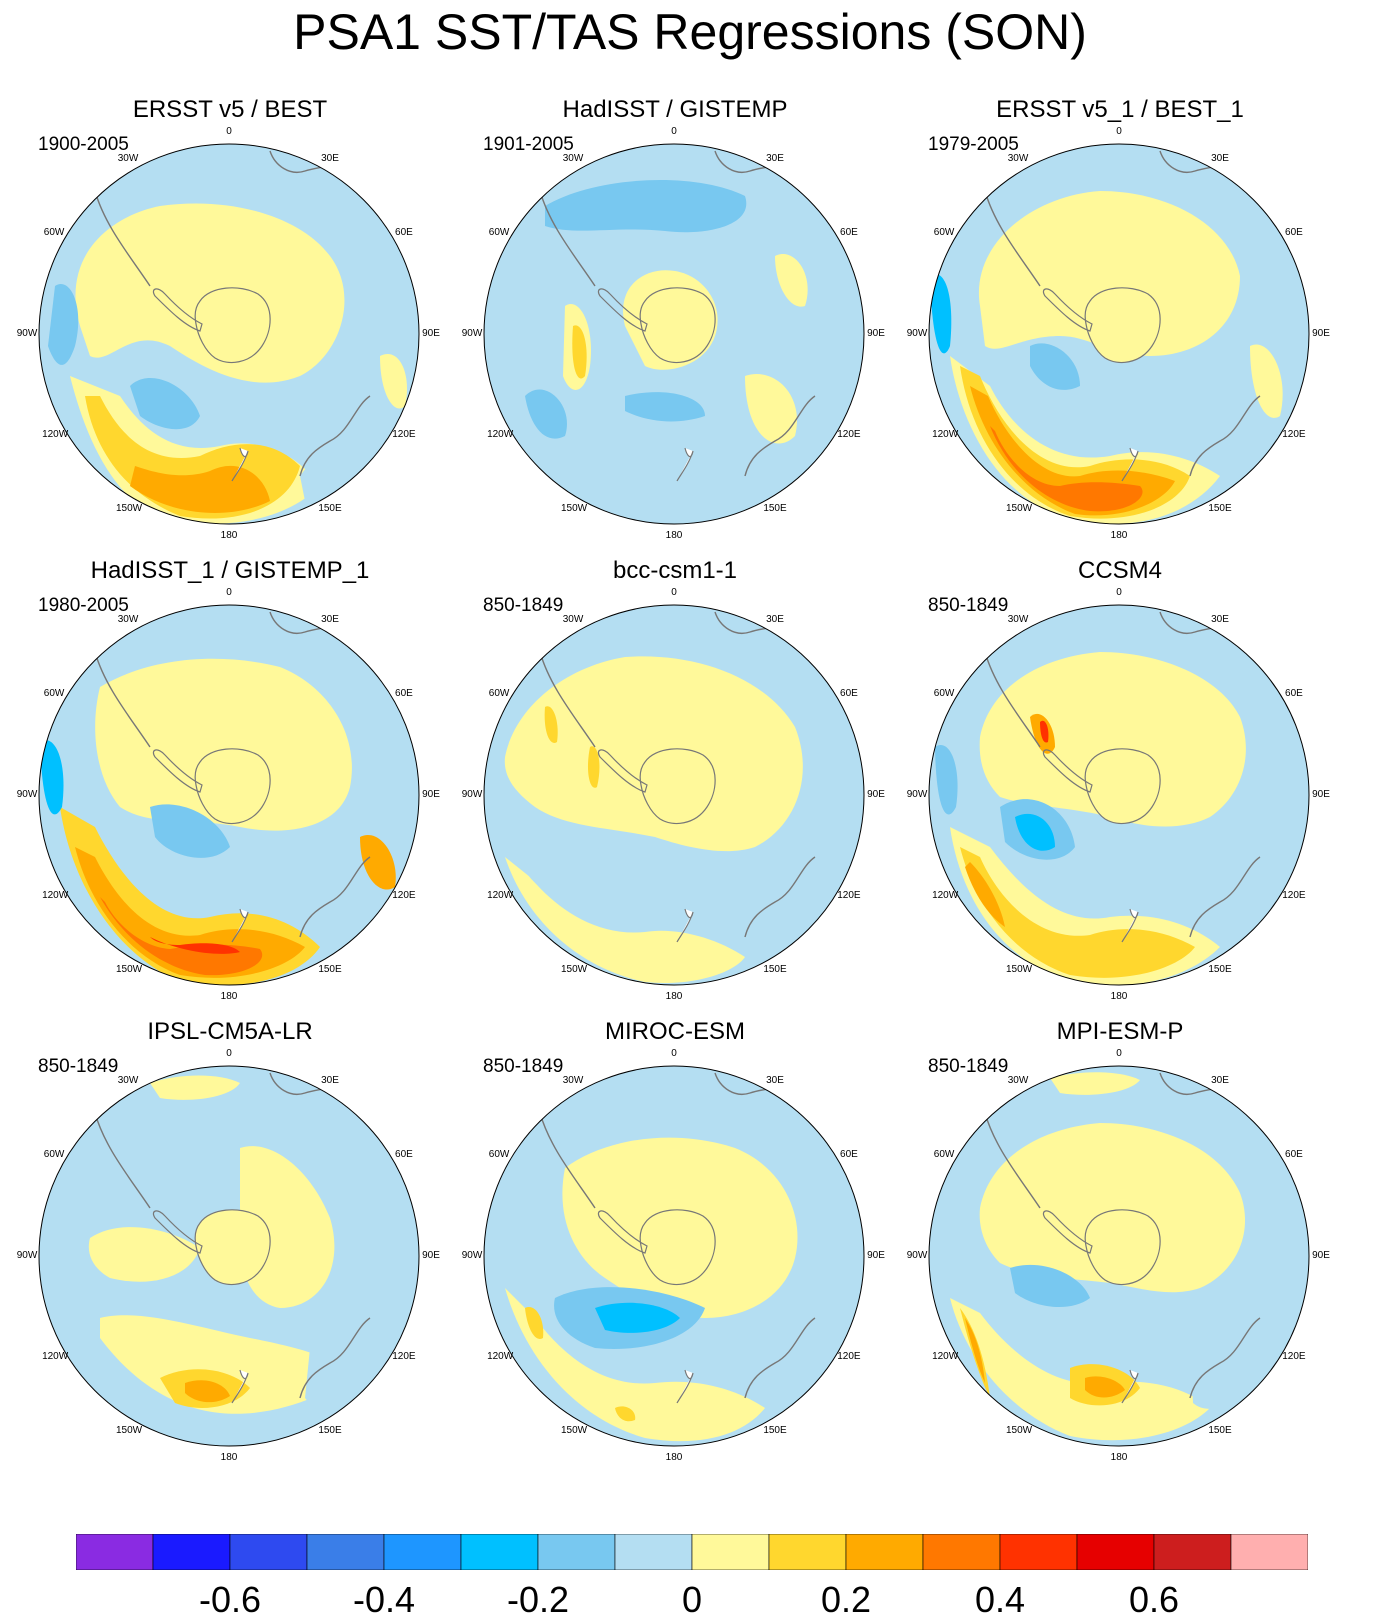 The height and width of the screenshot is (1620, 1380). I want to click on figure-title: PSA1 SST/TAS Regressions (SON), so click(690, 32).